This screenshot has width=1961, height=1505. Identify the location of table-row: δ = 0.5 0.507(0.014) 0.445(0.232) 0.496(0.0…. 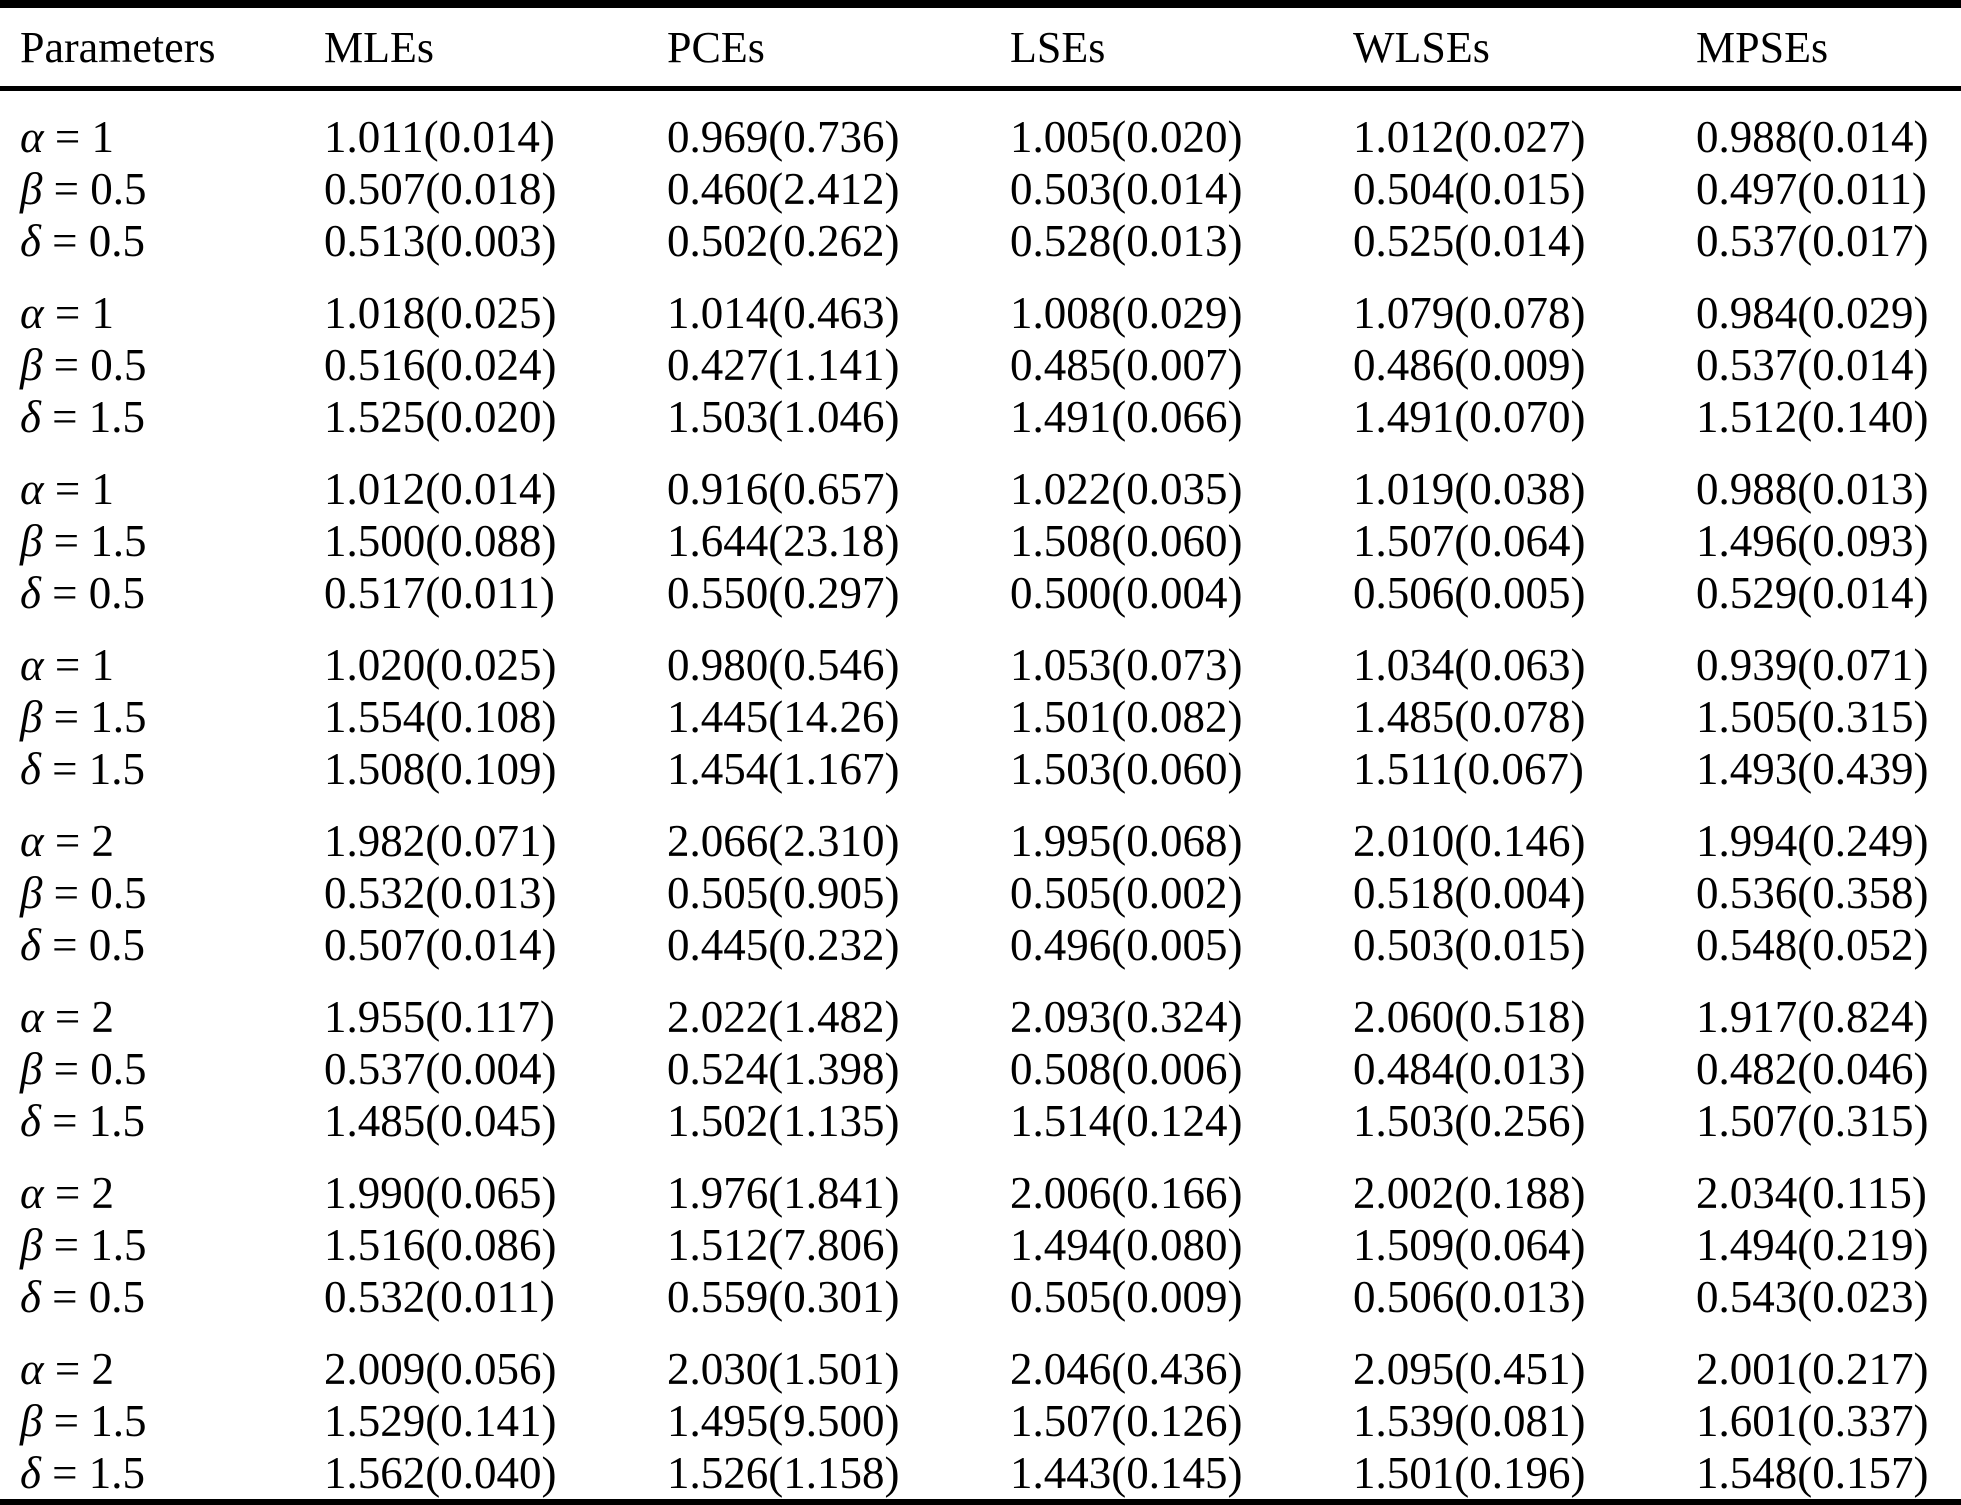
(980, 945).